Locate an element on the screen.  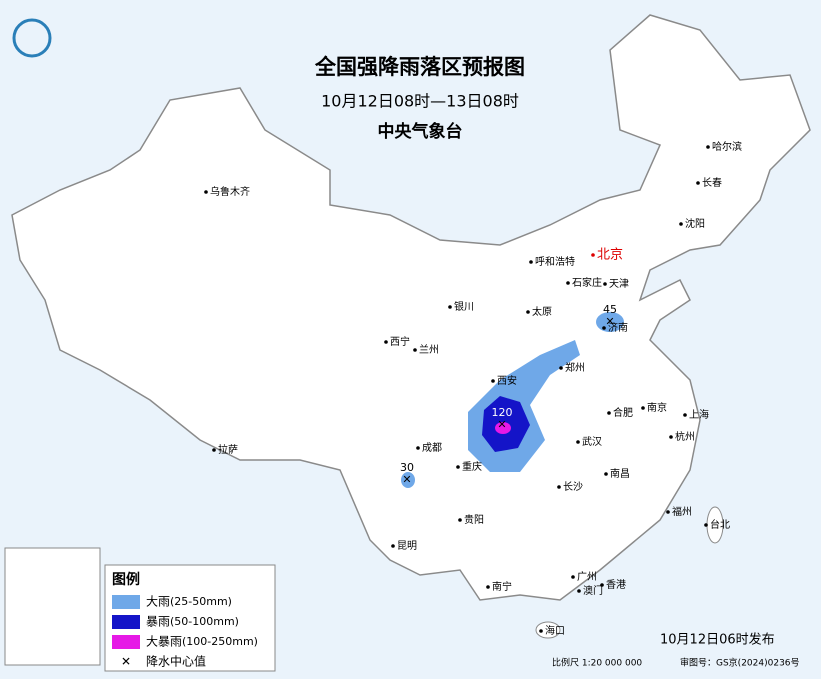
city-label: 济南 is located at coordinates (618, 327).